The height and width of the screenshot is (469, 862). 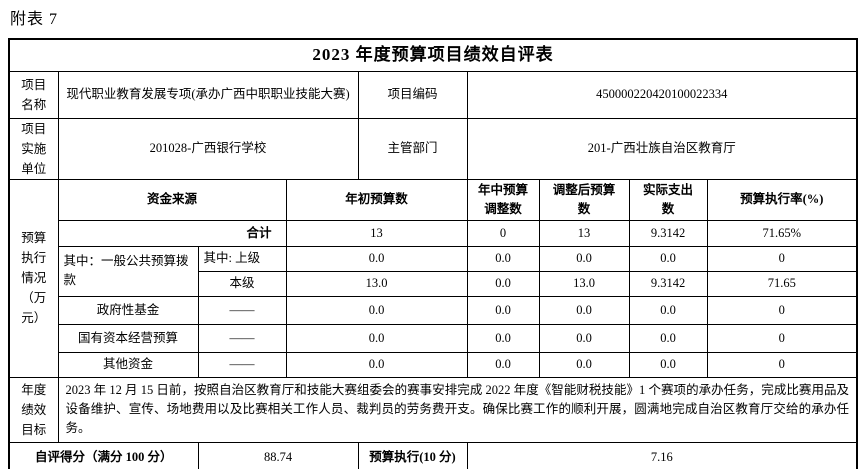 What do you see at coordinates (128, 310) in the screenshot?
I see `gov-fund-label: 政府性基金` at bounding box center [128, 310].